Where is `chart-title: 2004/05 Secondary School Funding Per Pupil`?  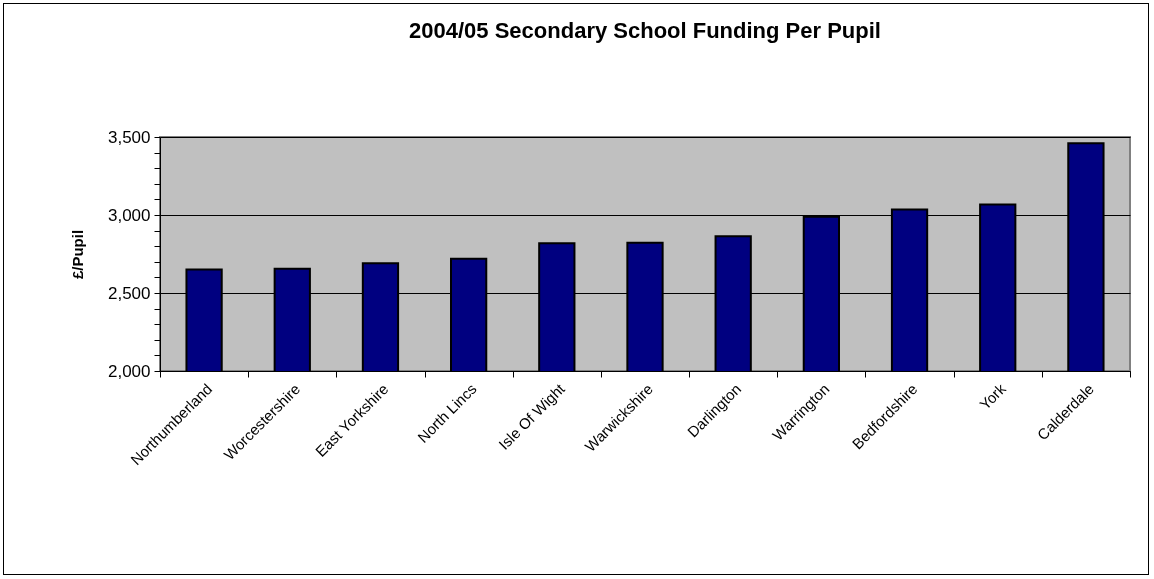
chart-title: 2004/05 Secondary School Funding Per Pupil is located at coordinates (645, 30).